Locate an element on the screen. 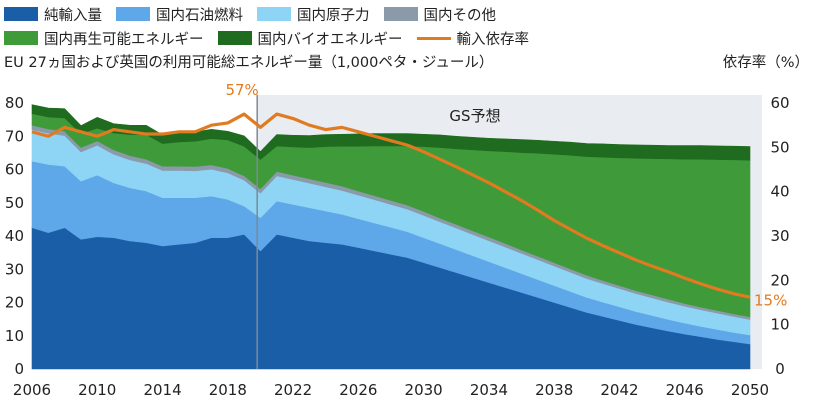 The image size is (815, 400). legend-item-domestic-renewables: 国内再生可能エネルギー is located at coordinates (104, 38).